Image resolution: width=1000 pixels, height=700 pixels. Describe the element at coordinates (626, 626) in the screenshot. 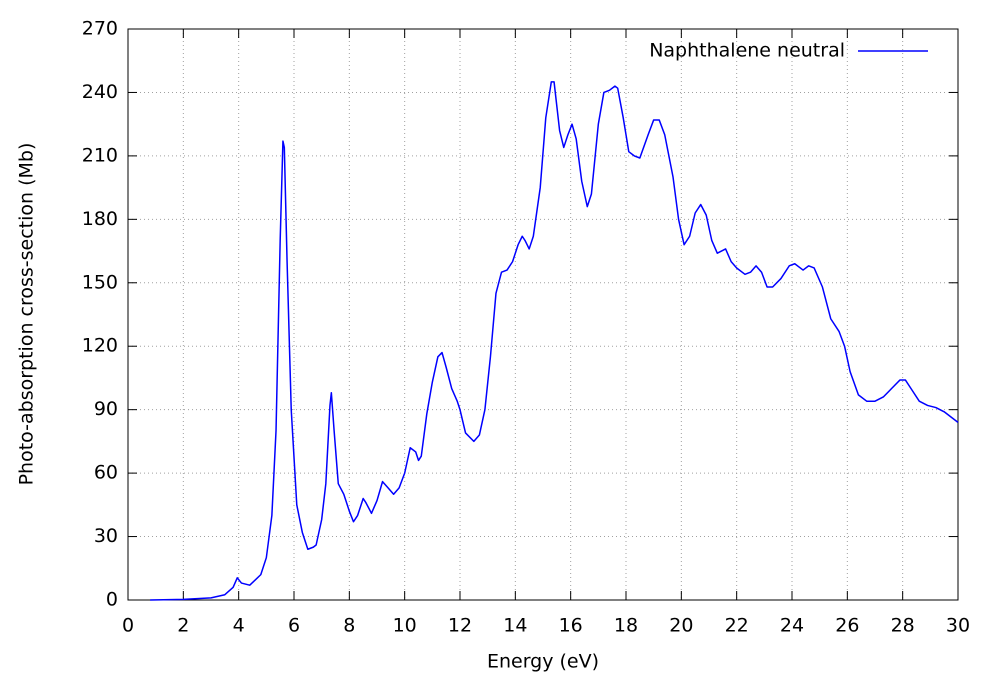

I see `x-tick-label: 18` at that location.